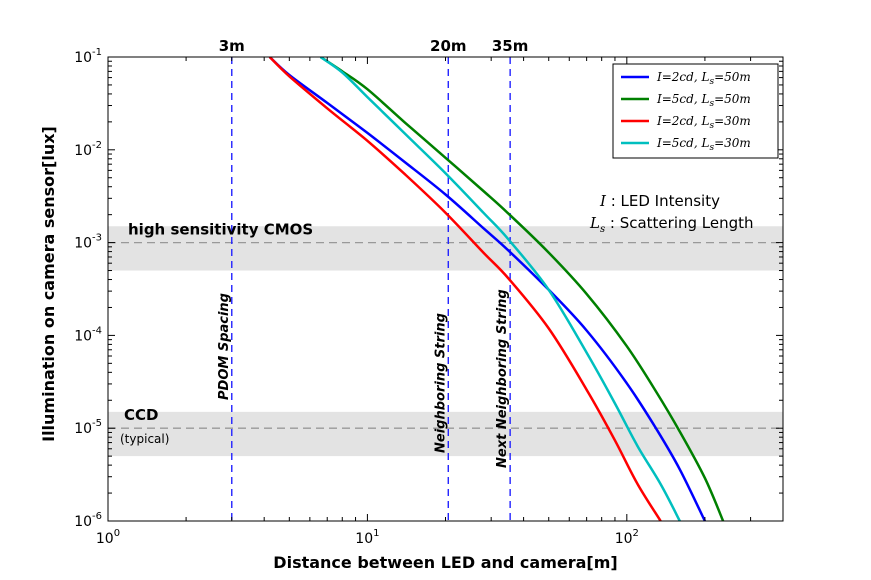  I want to click on reference-line-top-label: 3m, so click(232, 46).